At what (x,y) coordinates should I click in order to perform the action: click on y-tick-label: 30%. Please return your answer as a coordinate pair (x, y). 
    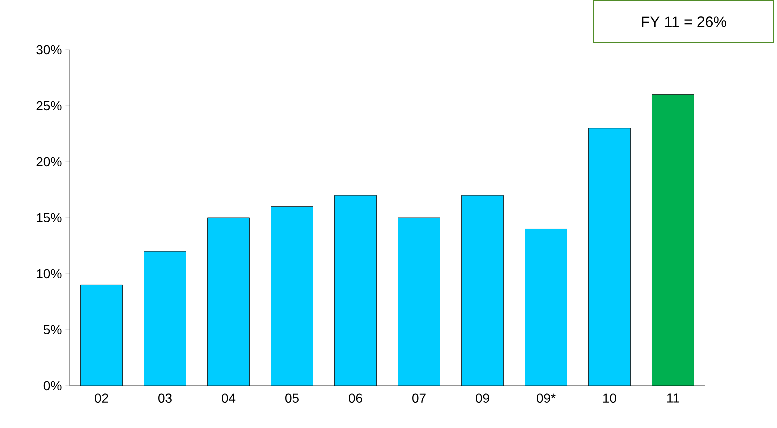
    Looking at the image, I should click on (49, 50).